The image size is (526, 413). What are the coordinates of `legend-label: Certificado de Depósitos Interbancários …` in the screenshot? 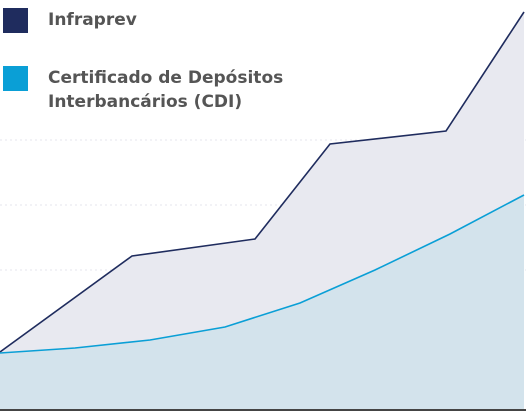 It's located at (166, 90).